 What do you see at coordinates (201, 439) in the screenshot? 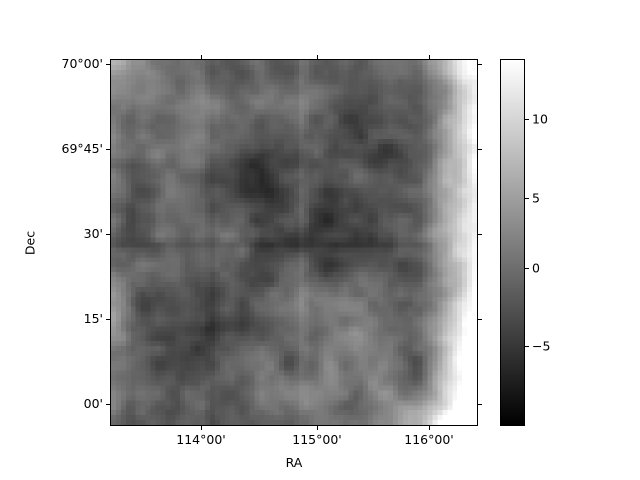
I see `x-tick-label: 114°00'` at bounding box center [201, 439].